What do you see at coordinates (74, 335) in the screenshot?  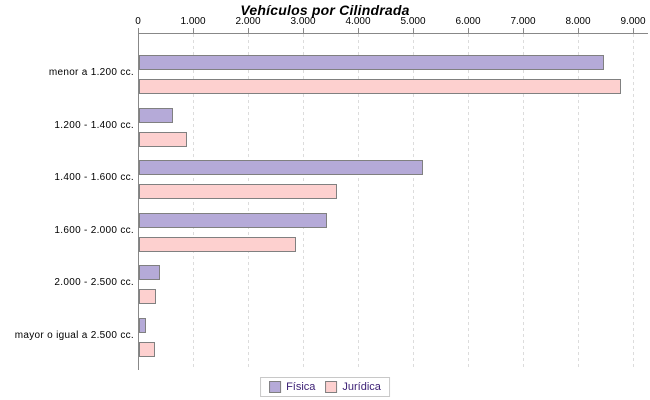 I see `category-label-5: mayor o igual a 2.500 cc.` at bounding box center [74, 335].